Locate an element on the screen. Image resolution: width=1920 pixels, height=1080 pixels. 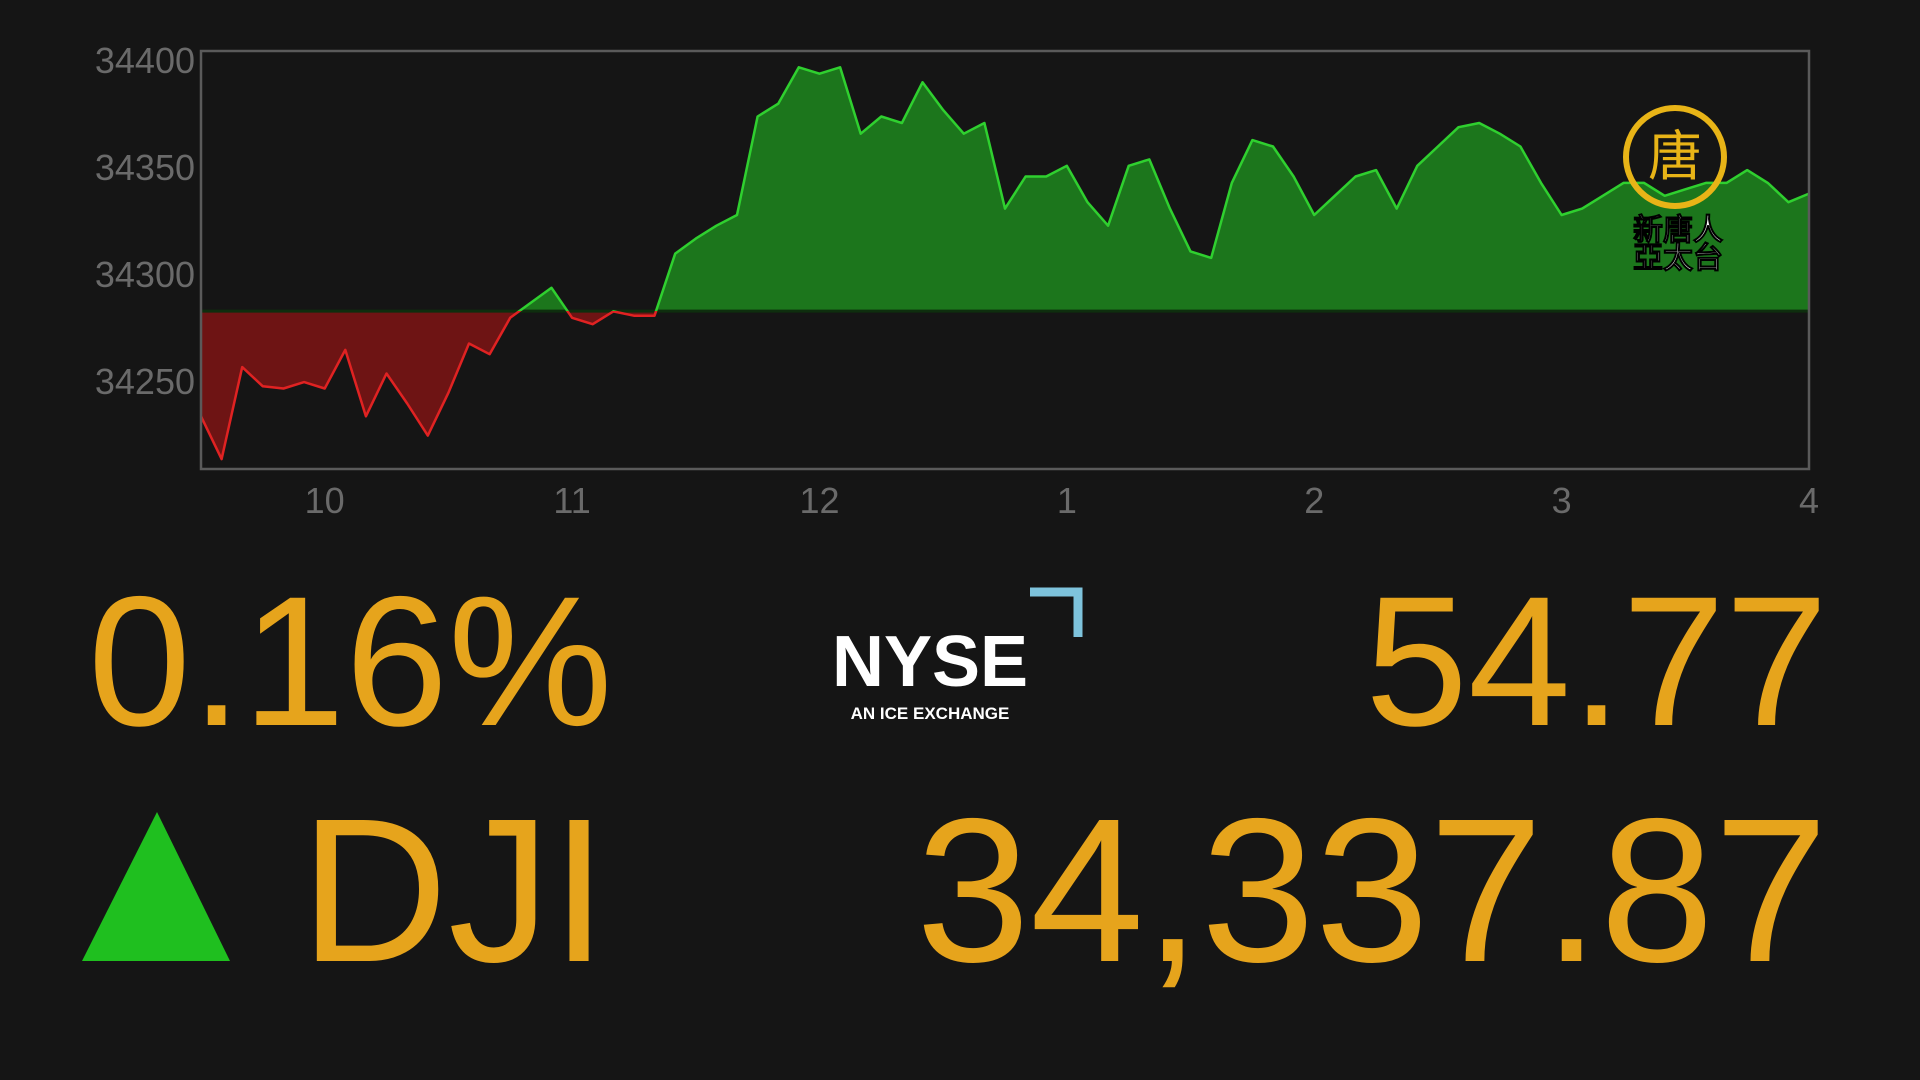
exchange-name: NYSE is located at coordinates (930, 662).